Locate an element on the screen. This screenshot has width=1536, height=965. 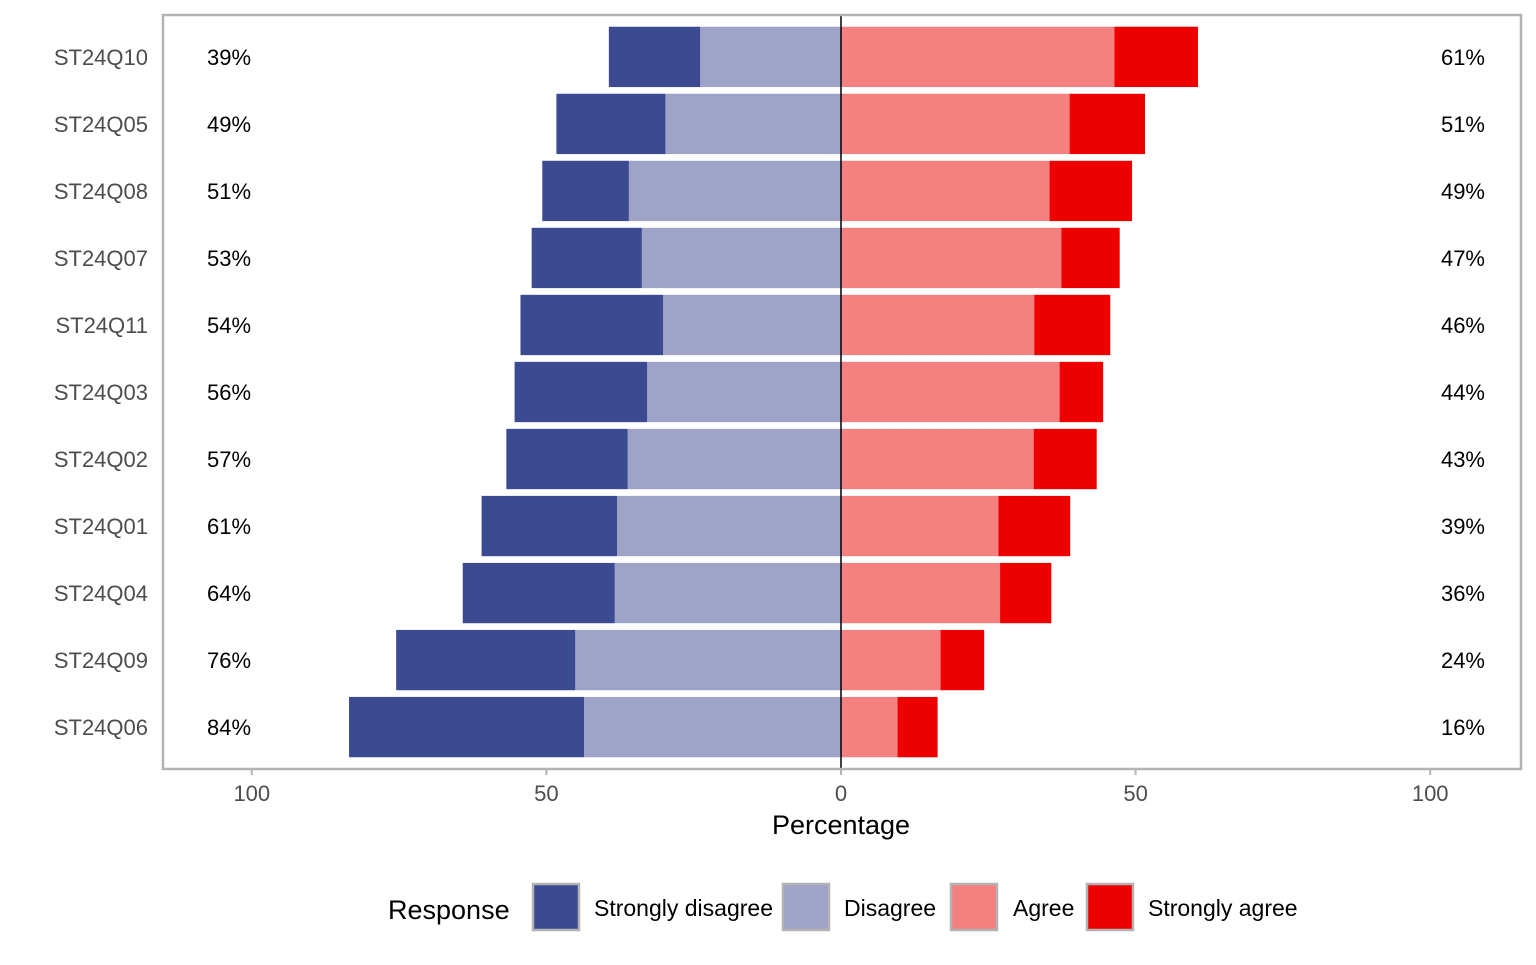
right-percent-label: 61% is located at coordinates (1463, 57).